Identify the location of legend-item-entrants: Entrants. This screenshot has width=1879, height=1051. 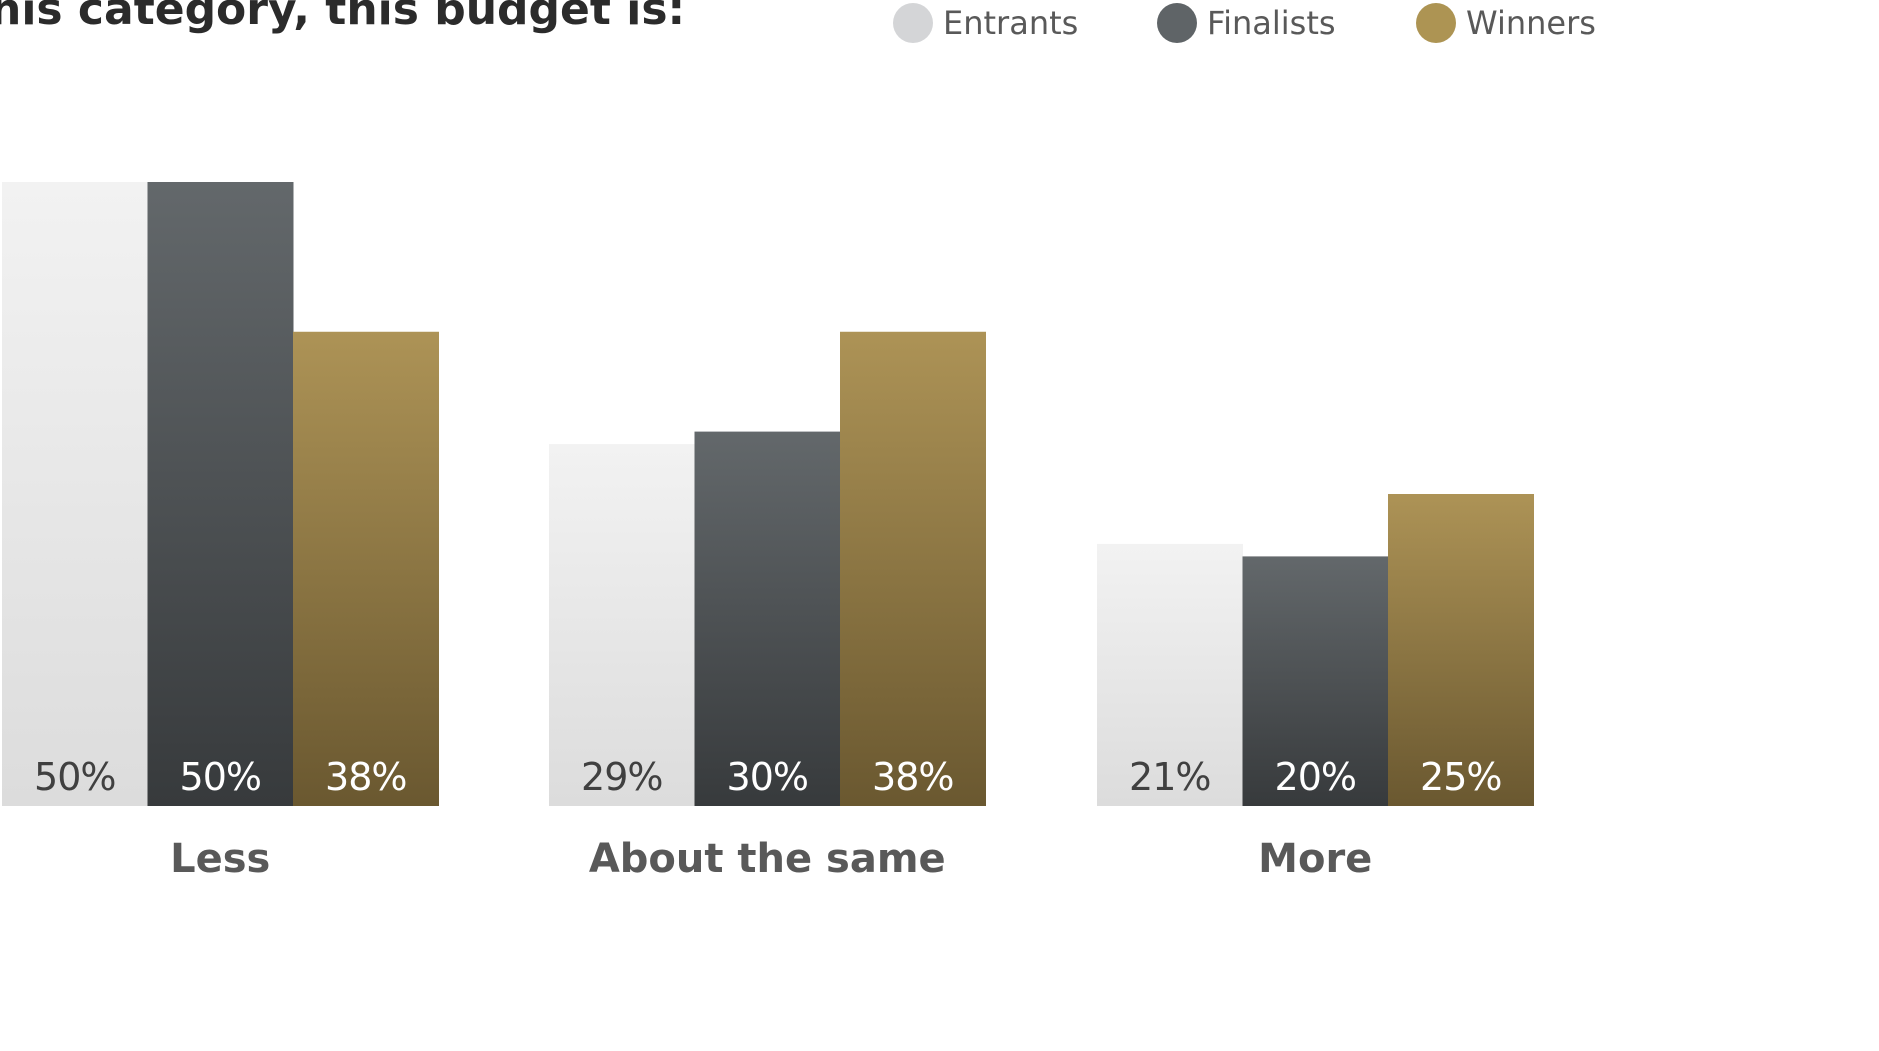
(985, 23).